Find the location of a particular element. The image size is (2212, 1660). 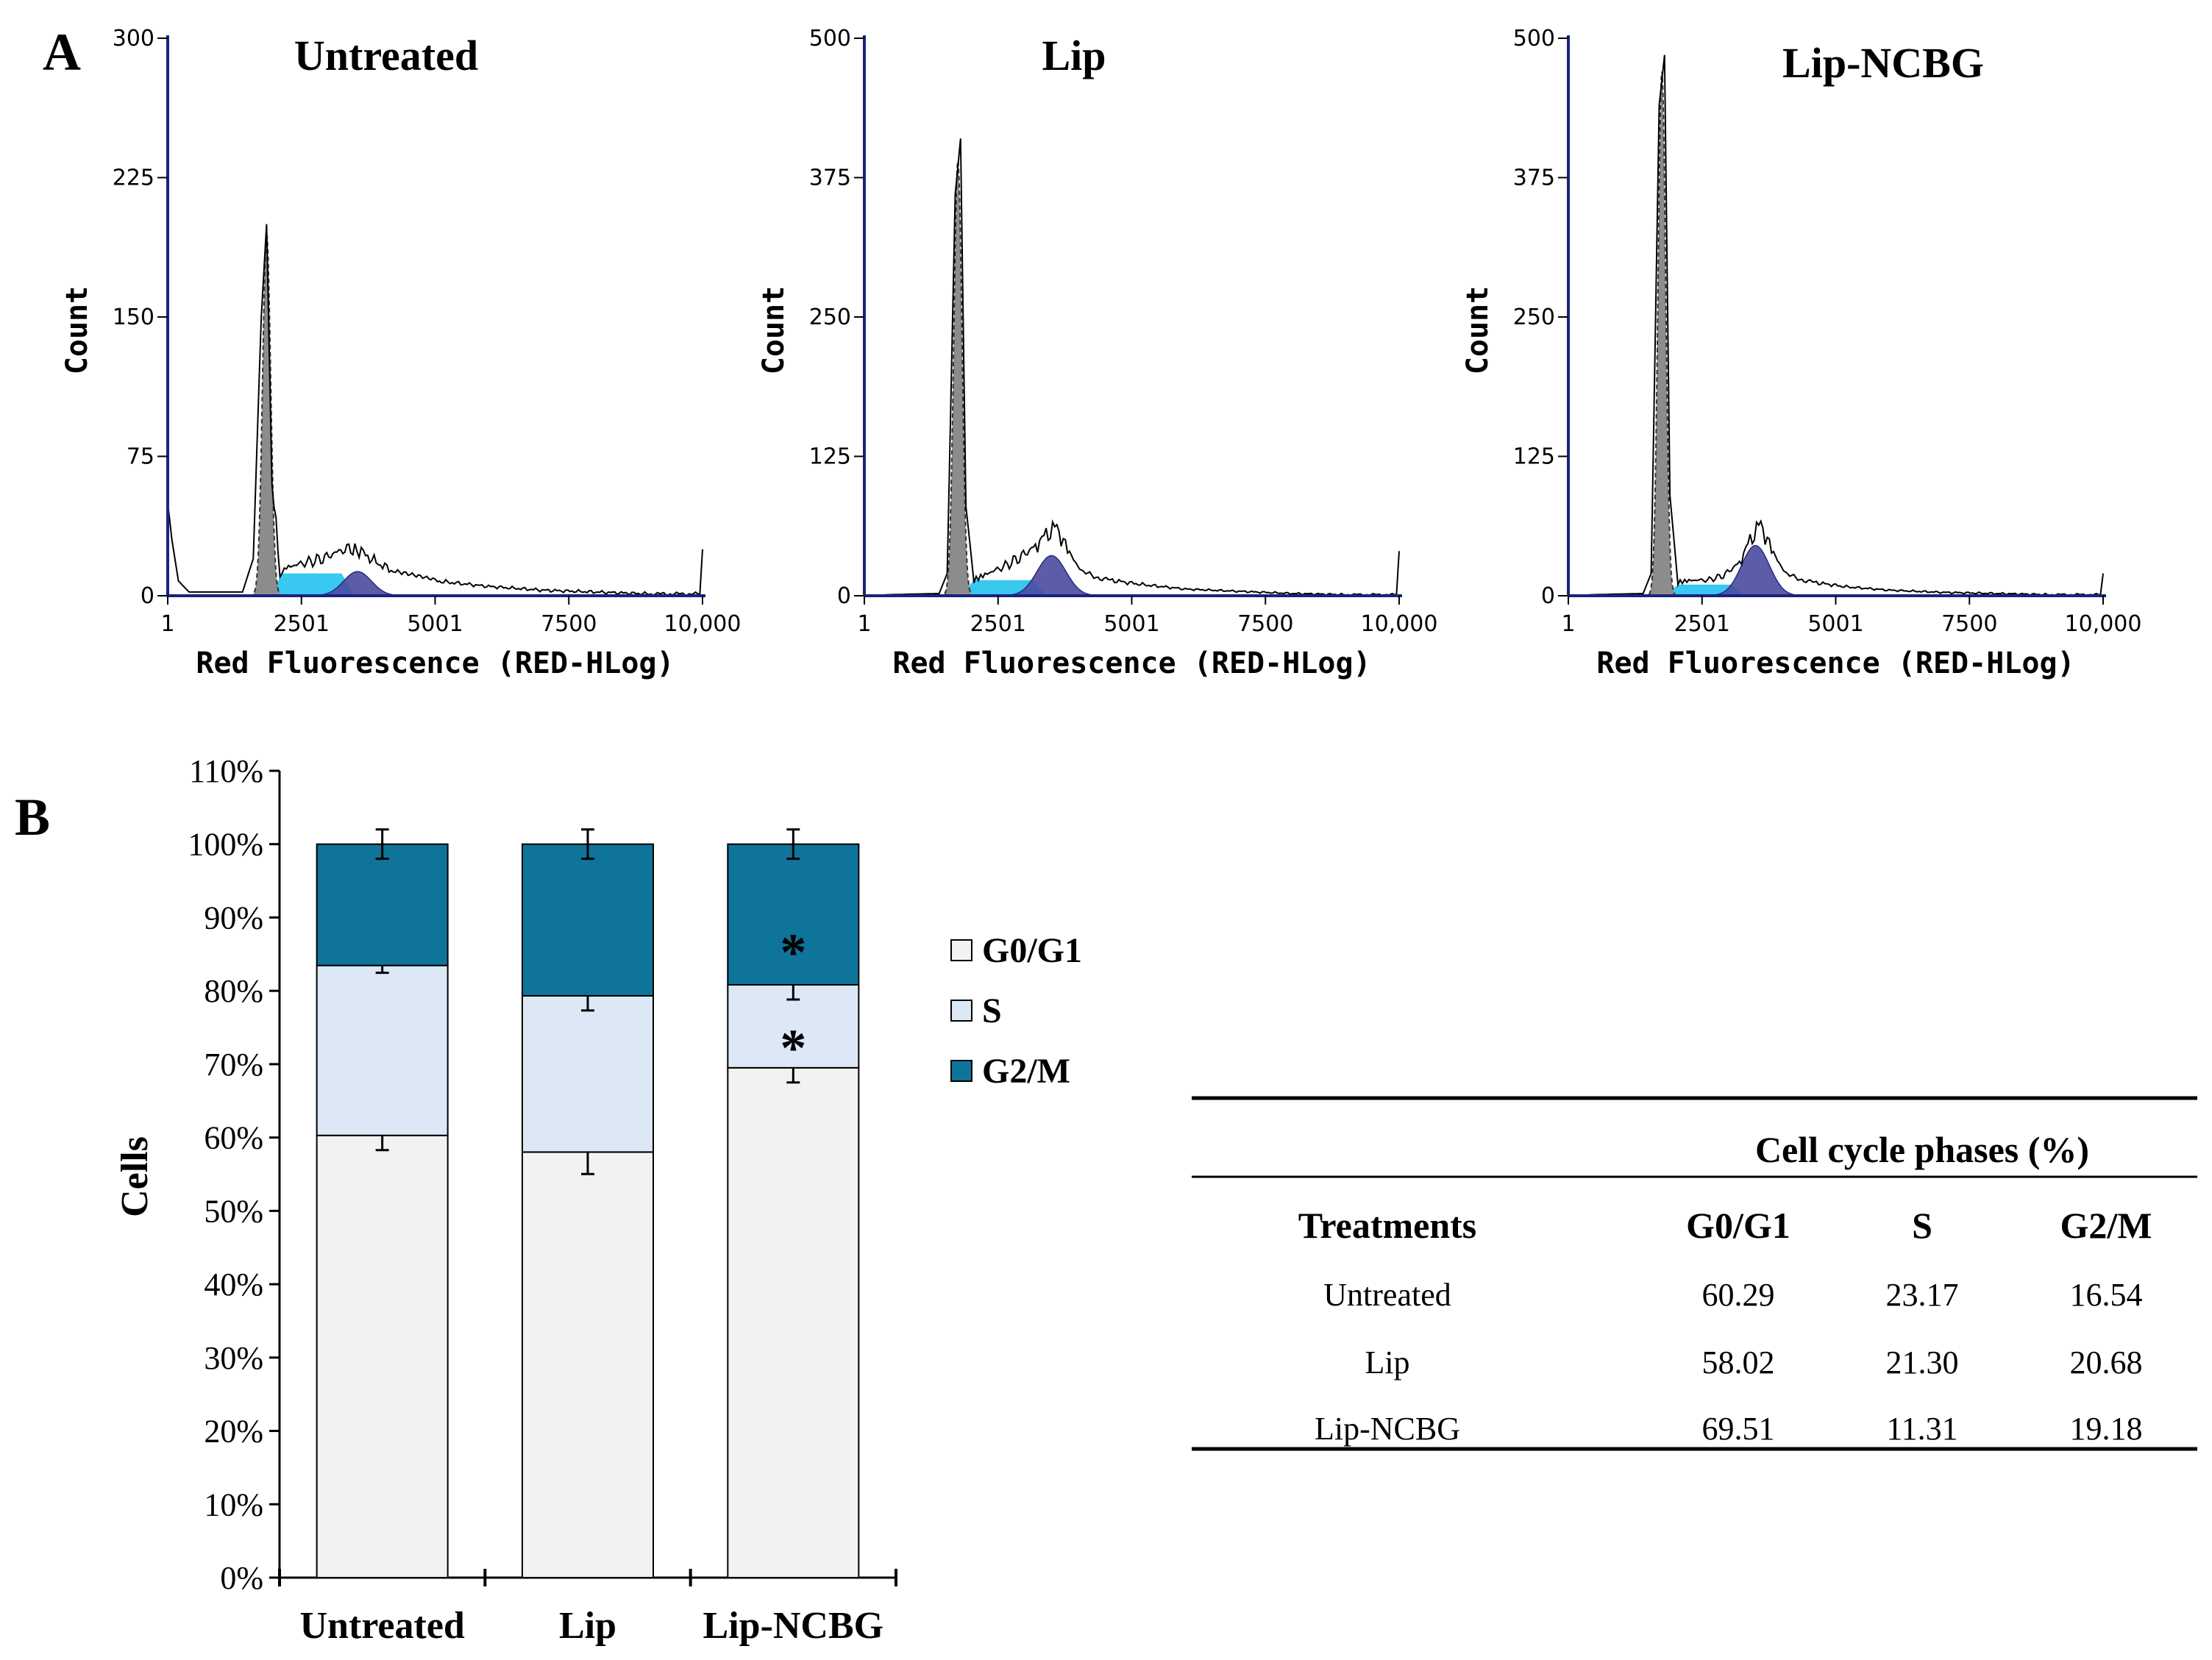

y-tick-label: 80% is located at coordinates (233, 991).